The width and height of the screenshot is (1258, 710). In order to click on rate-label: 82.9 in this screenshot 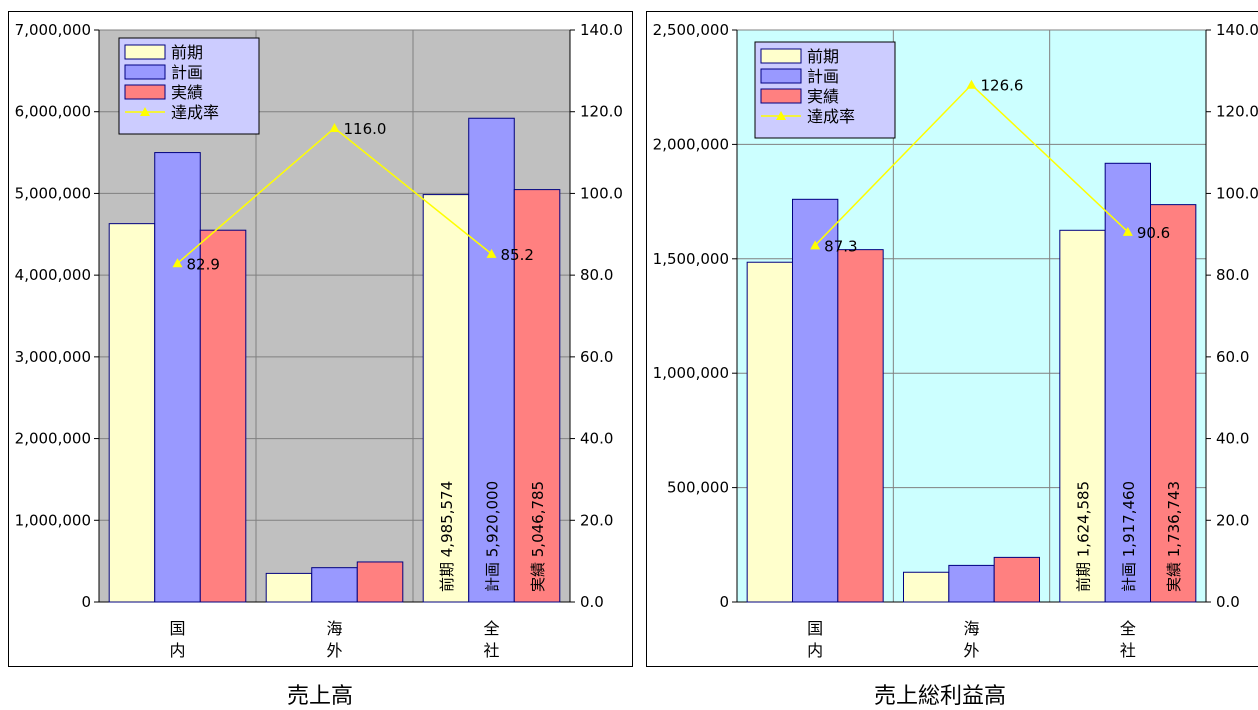, I will do `click(203, 264)`.